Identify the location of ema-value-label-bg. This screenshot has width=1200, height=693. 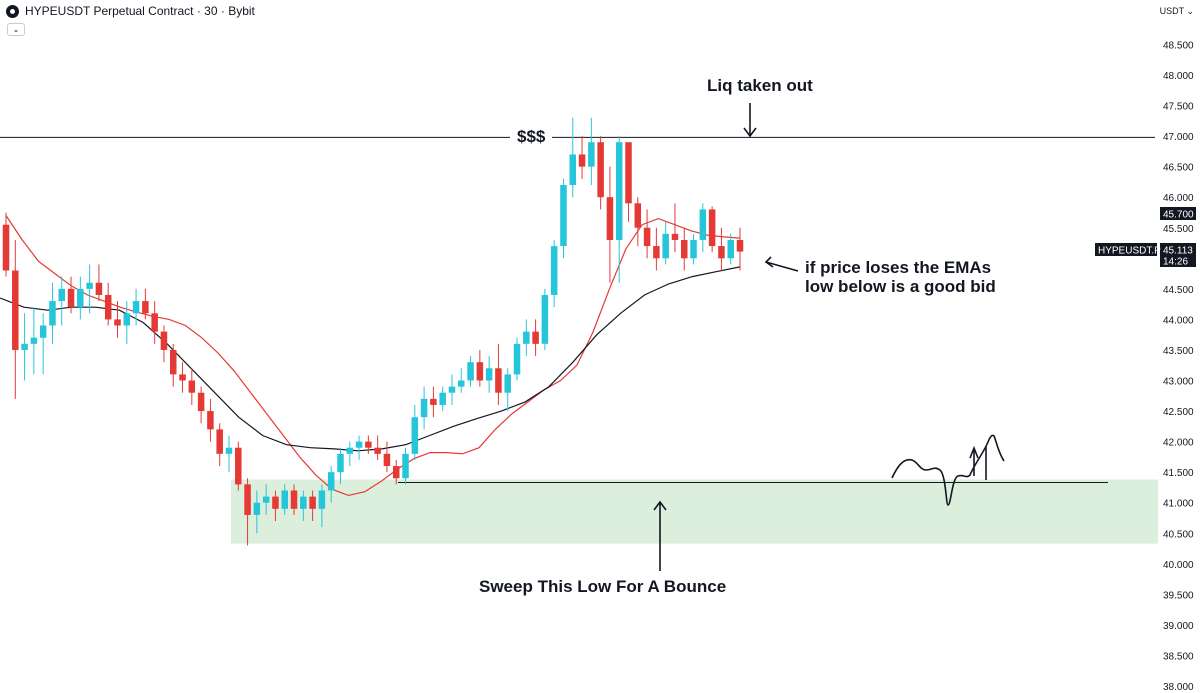
(1178, 213).